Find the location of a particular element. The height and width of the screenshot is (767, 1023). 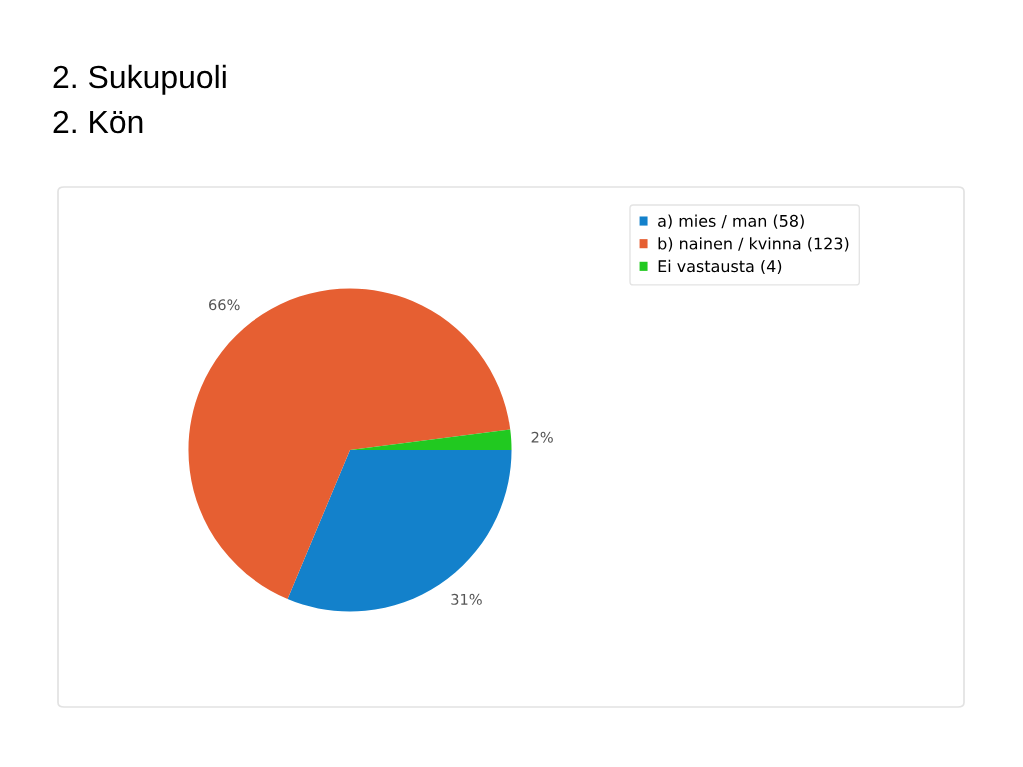

data-label: 2% is located at coordinates (542, 437).